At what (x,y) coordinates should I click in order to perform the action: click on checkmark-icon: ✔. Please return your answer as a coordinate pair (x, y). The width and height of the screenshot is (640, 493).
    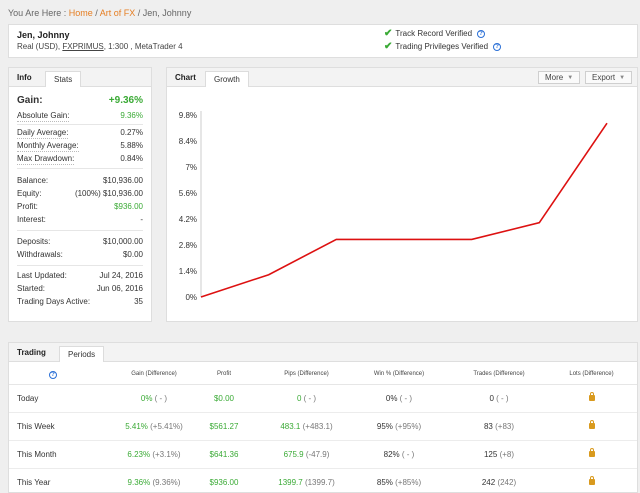
    Looking at the image, I should click on (388, 46).